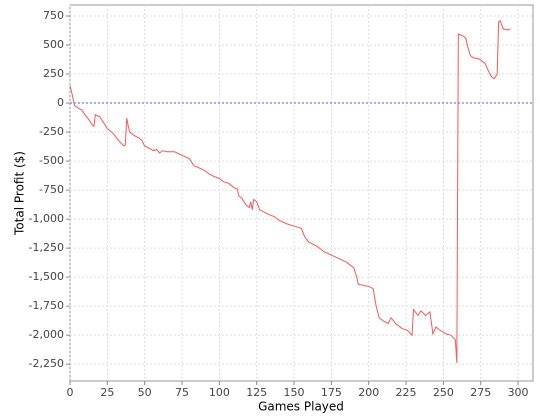 The height and width of the screenshot is (420, 540). I want to click on y-axis-title: Total Profit ($), so click(20, 193).